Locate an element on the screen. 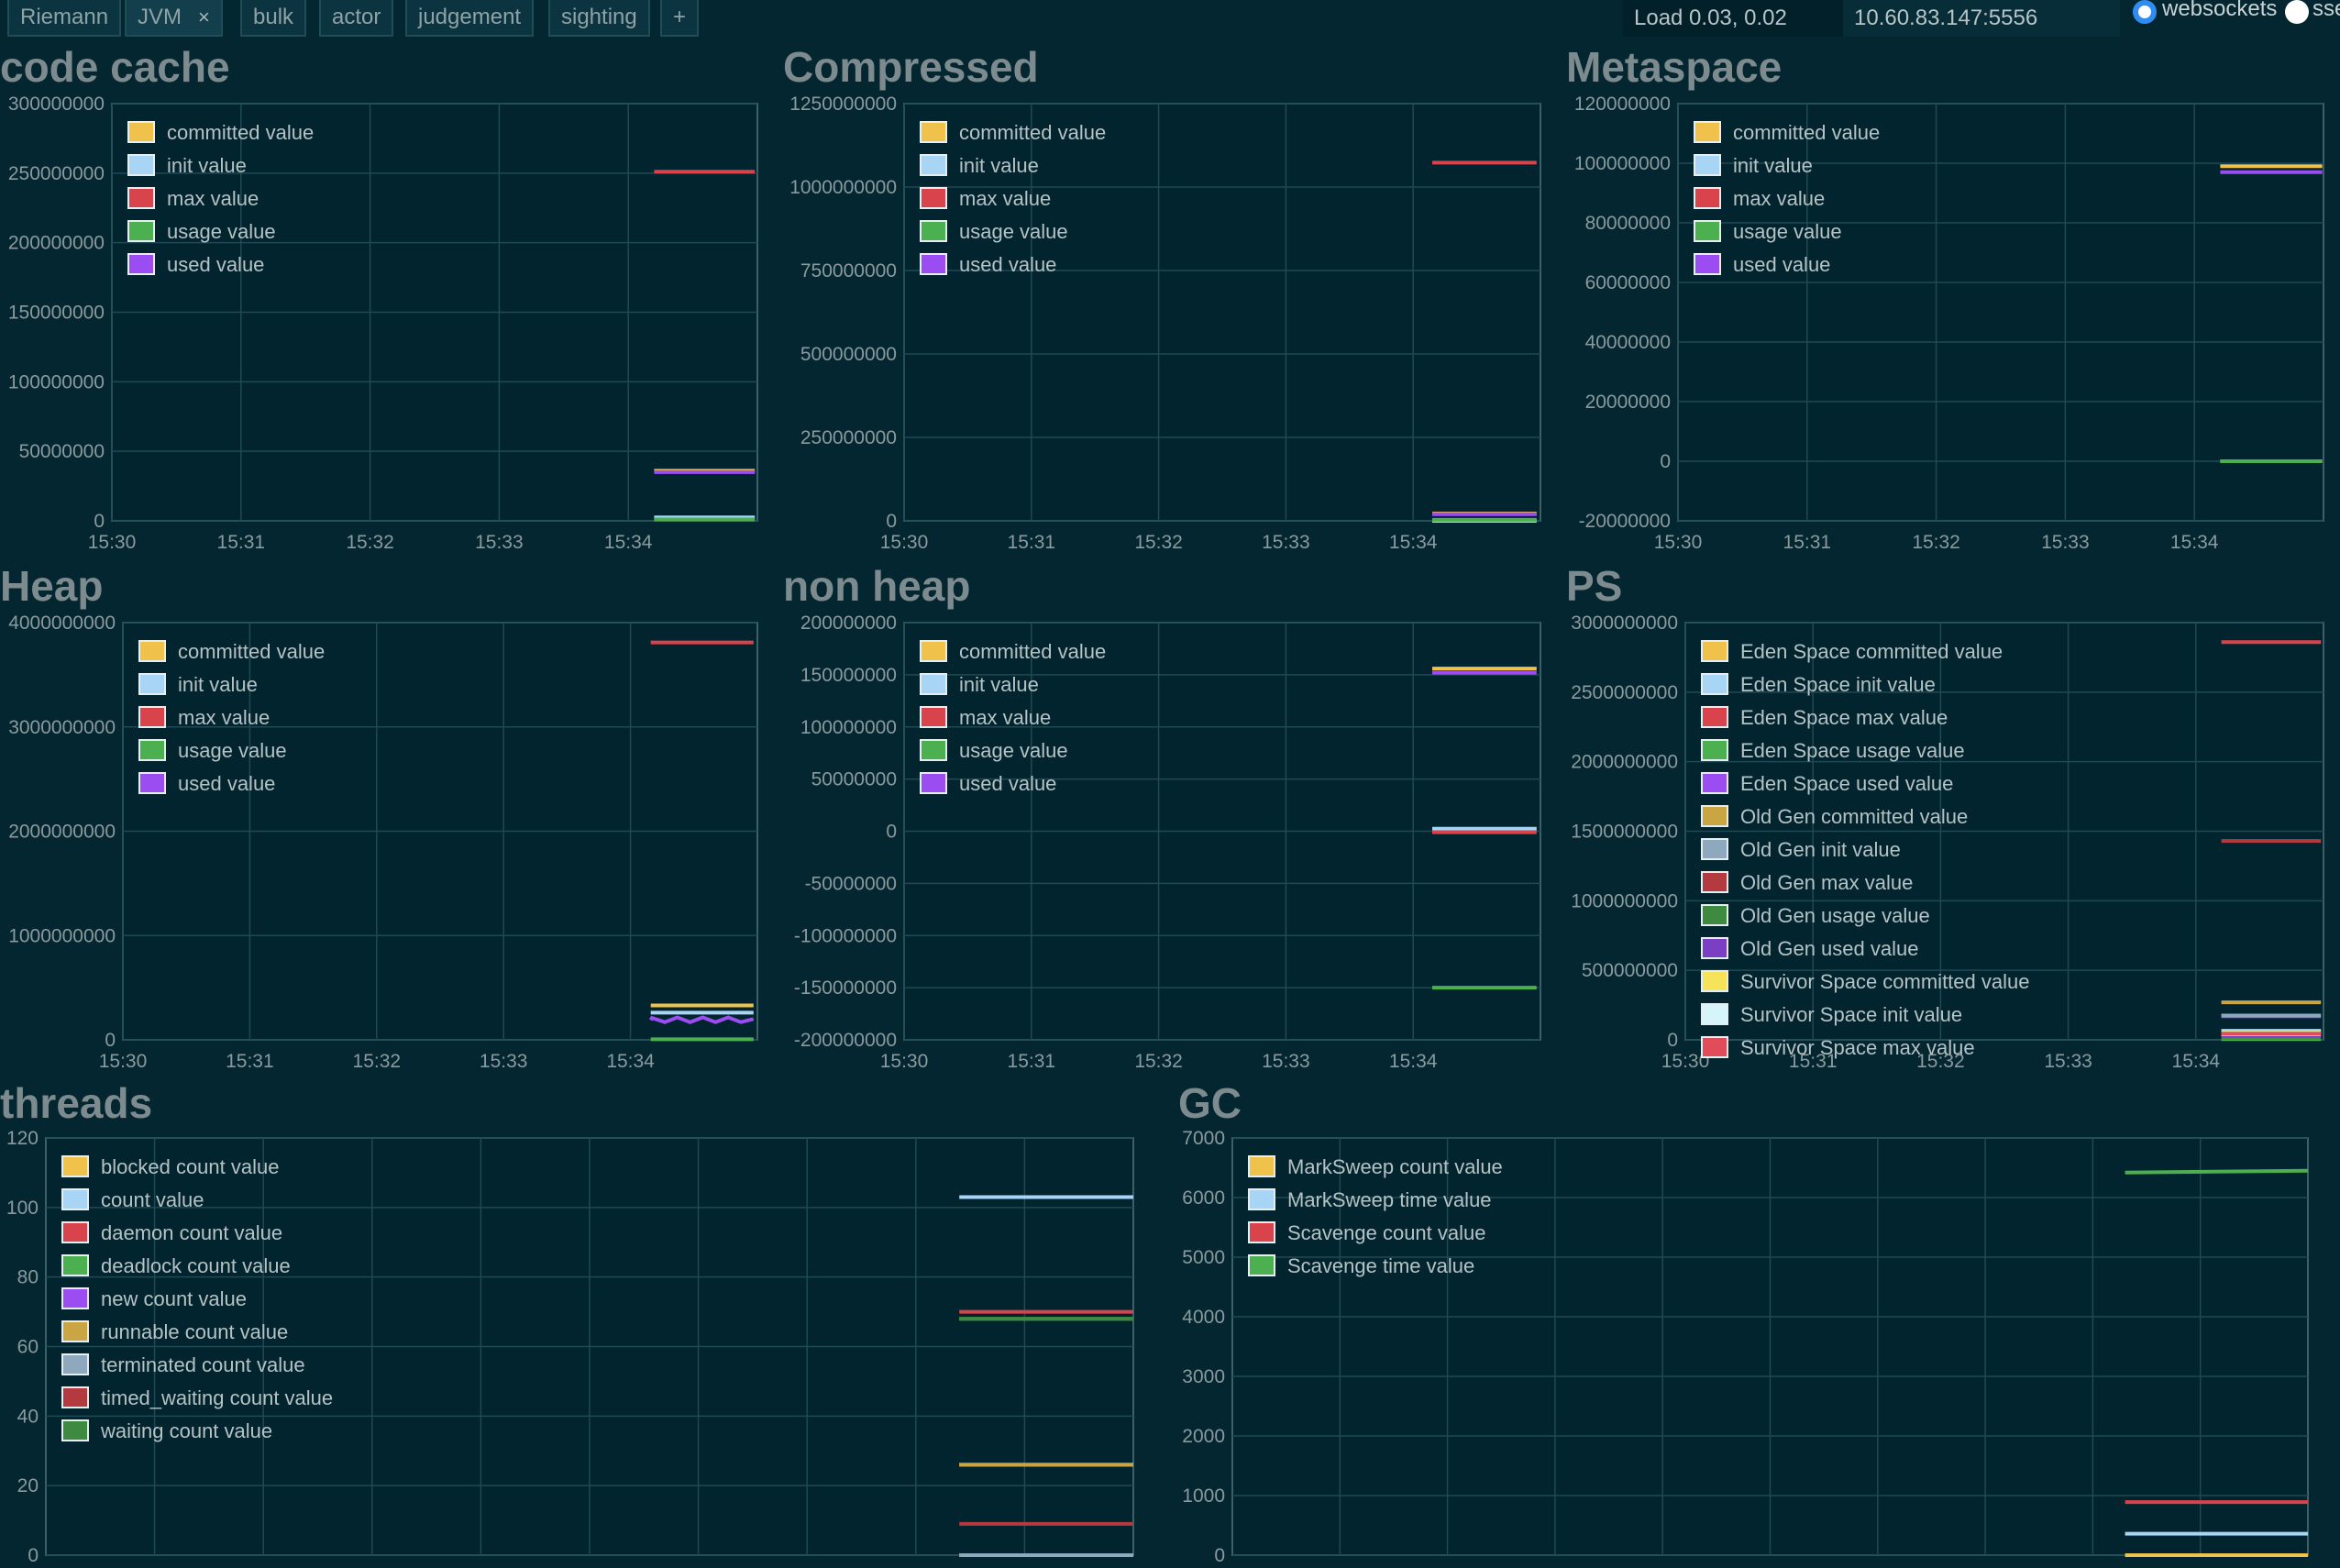 The width and height of the screenshot is (2340, 1568). legend-item: MarkSweep count value is located at coordinates (1375, 1166).